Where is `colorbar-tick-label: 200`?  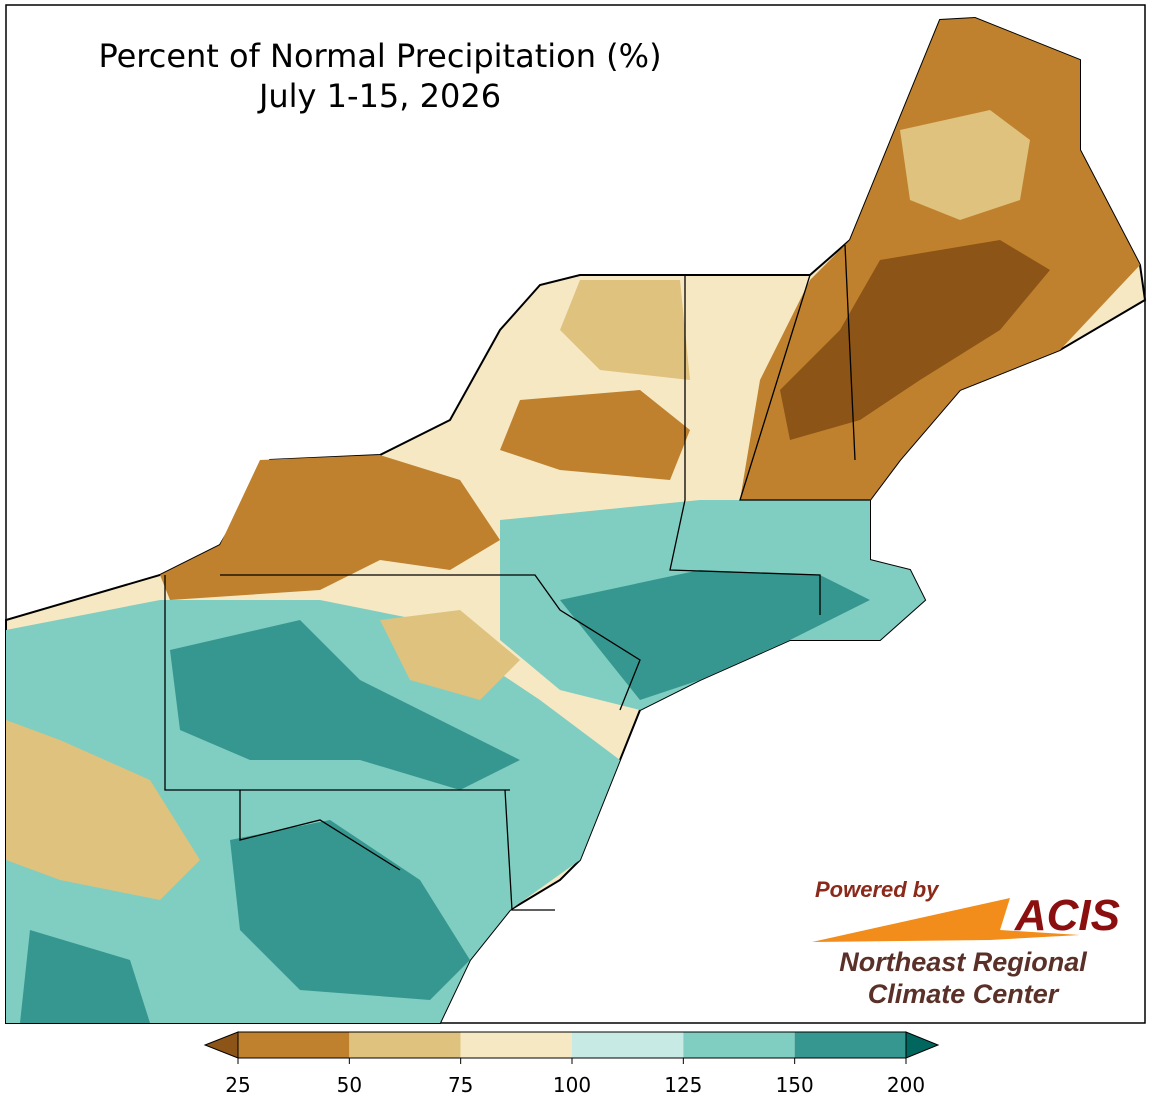 colorbar-tick-label: 200 is located at coordinates (906, 1085).